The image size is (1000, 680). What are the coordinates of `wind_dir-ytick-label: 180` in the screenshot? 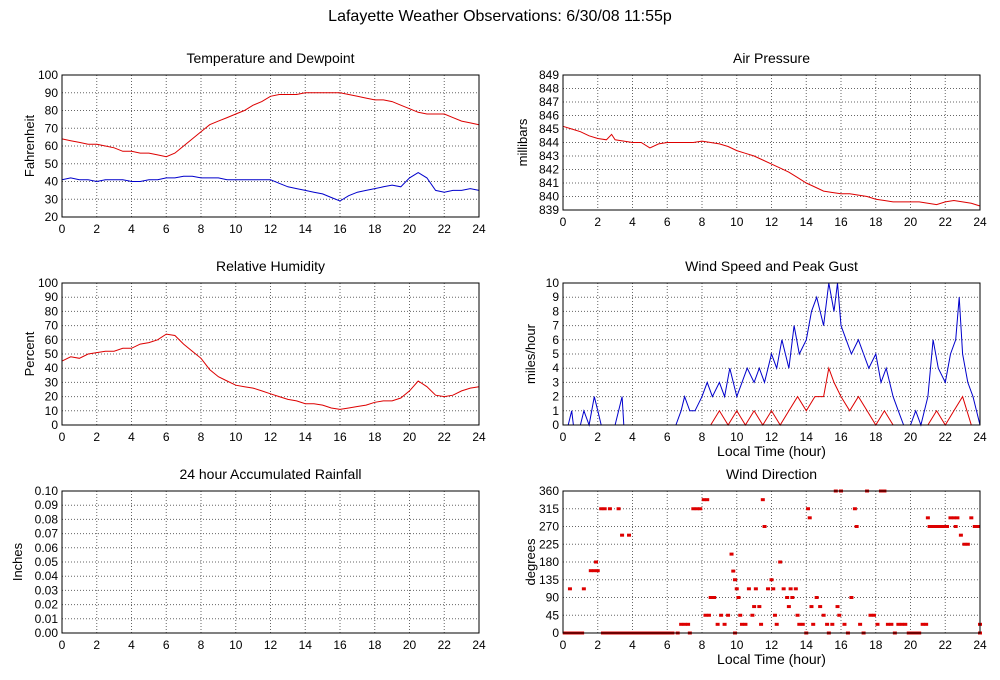 It's located at (549, 562).